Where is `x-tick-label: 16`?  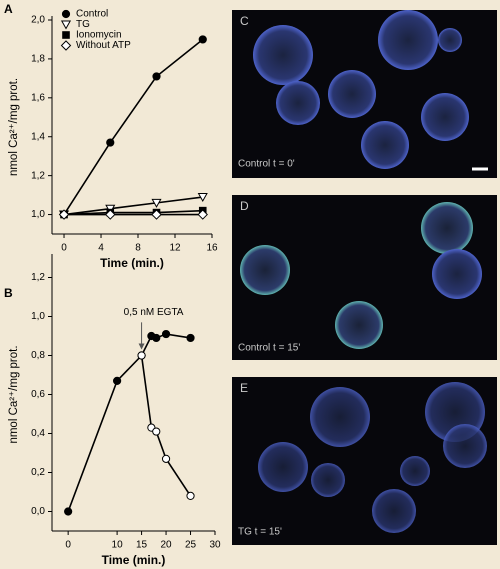
x-tick-label: 16 is located at coordinates (212, 248).